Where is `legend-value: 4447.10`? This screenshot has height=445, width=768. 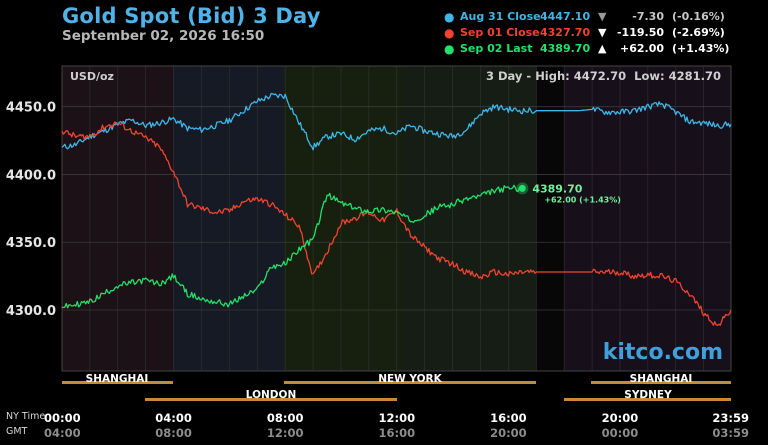
legend-value: 4447.10 is located at coordinates (565, 16).